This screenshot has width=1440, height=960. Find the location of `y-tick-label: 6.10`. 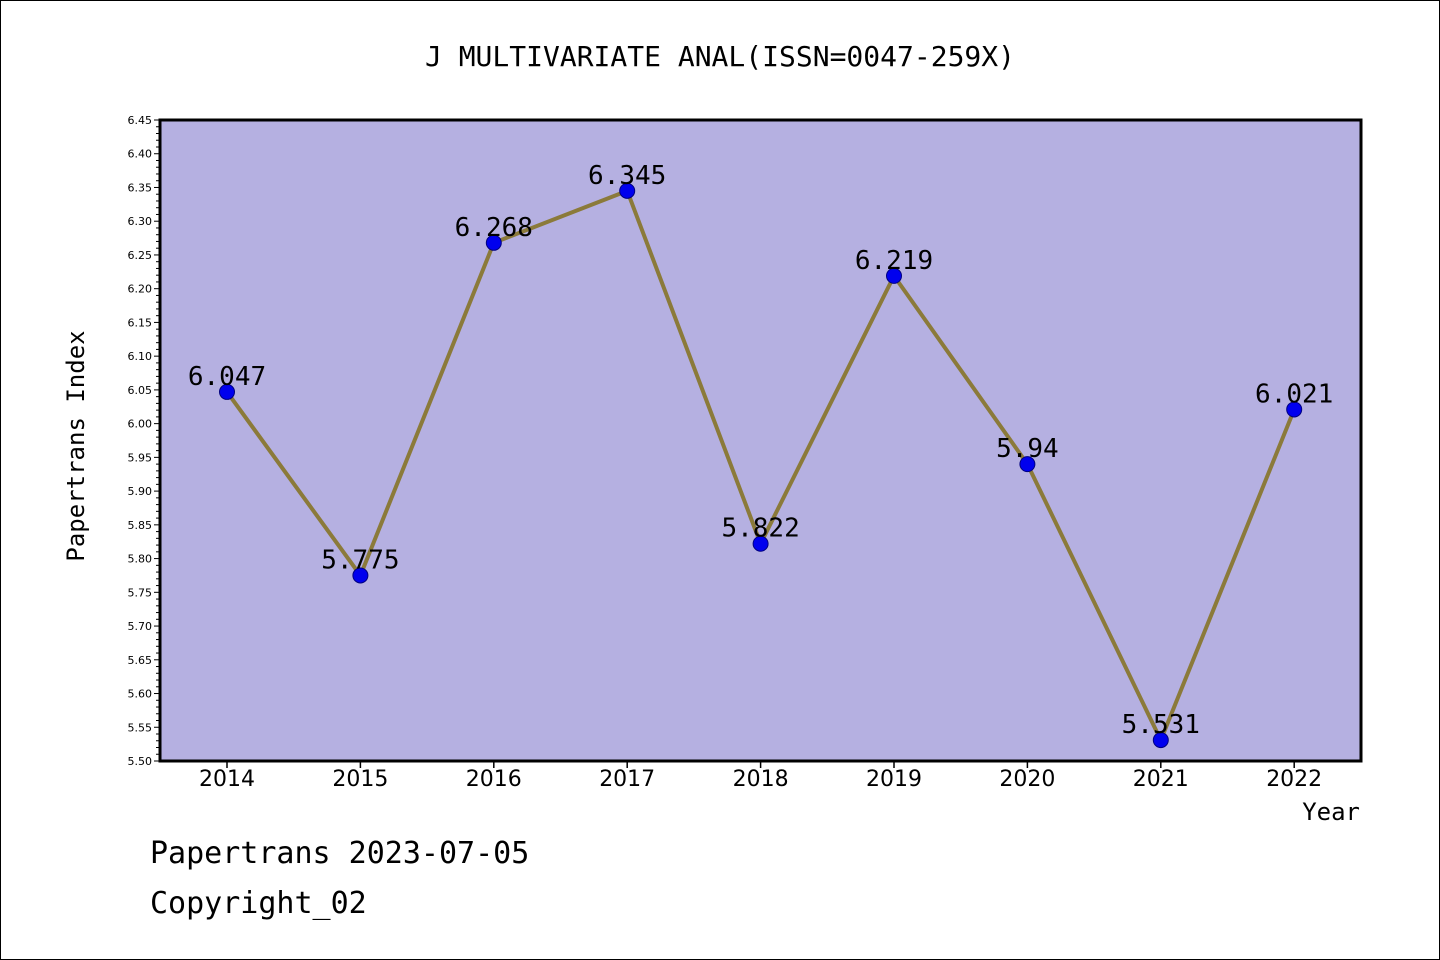

y-tick-label: 6.10 is located at coordinates (140, 356).